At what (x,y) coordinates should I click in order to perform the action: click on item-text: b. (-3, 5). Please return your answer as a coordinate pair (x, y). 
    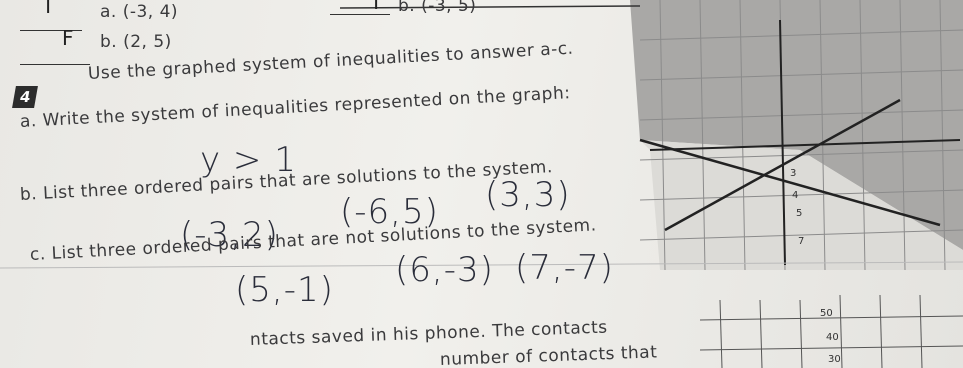
    Looking at the image, I should click on (437, 8).